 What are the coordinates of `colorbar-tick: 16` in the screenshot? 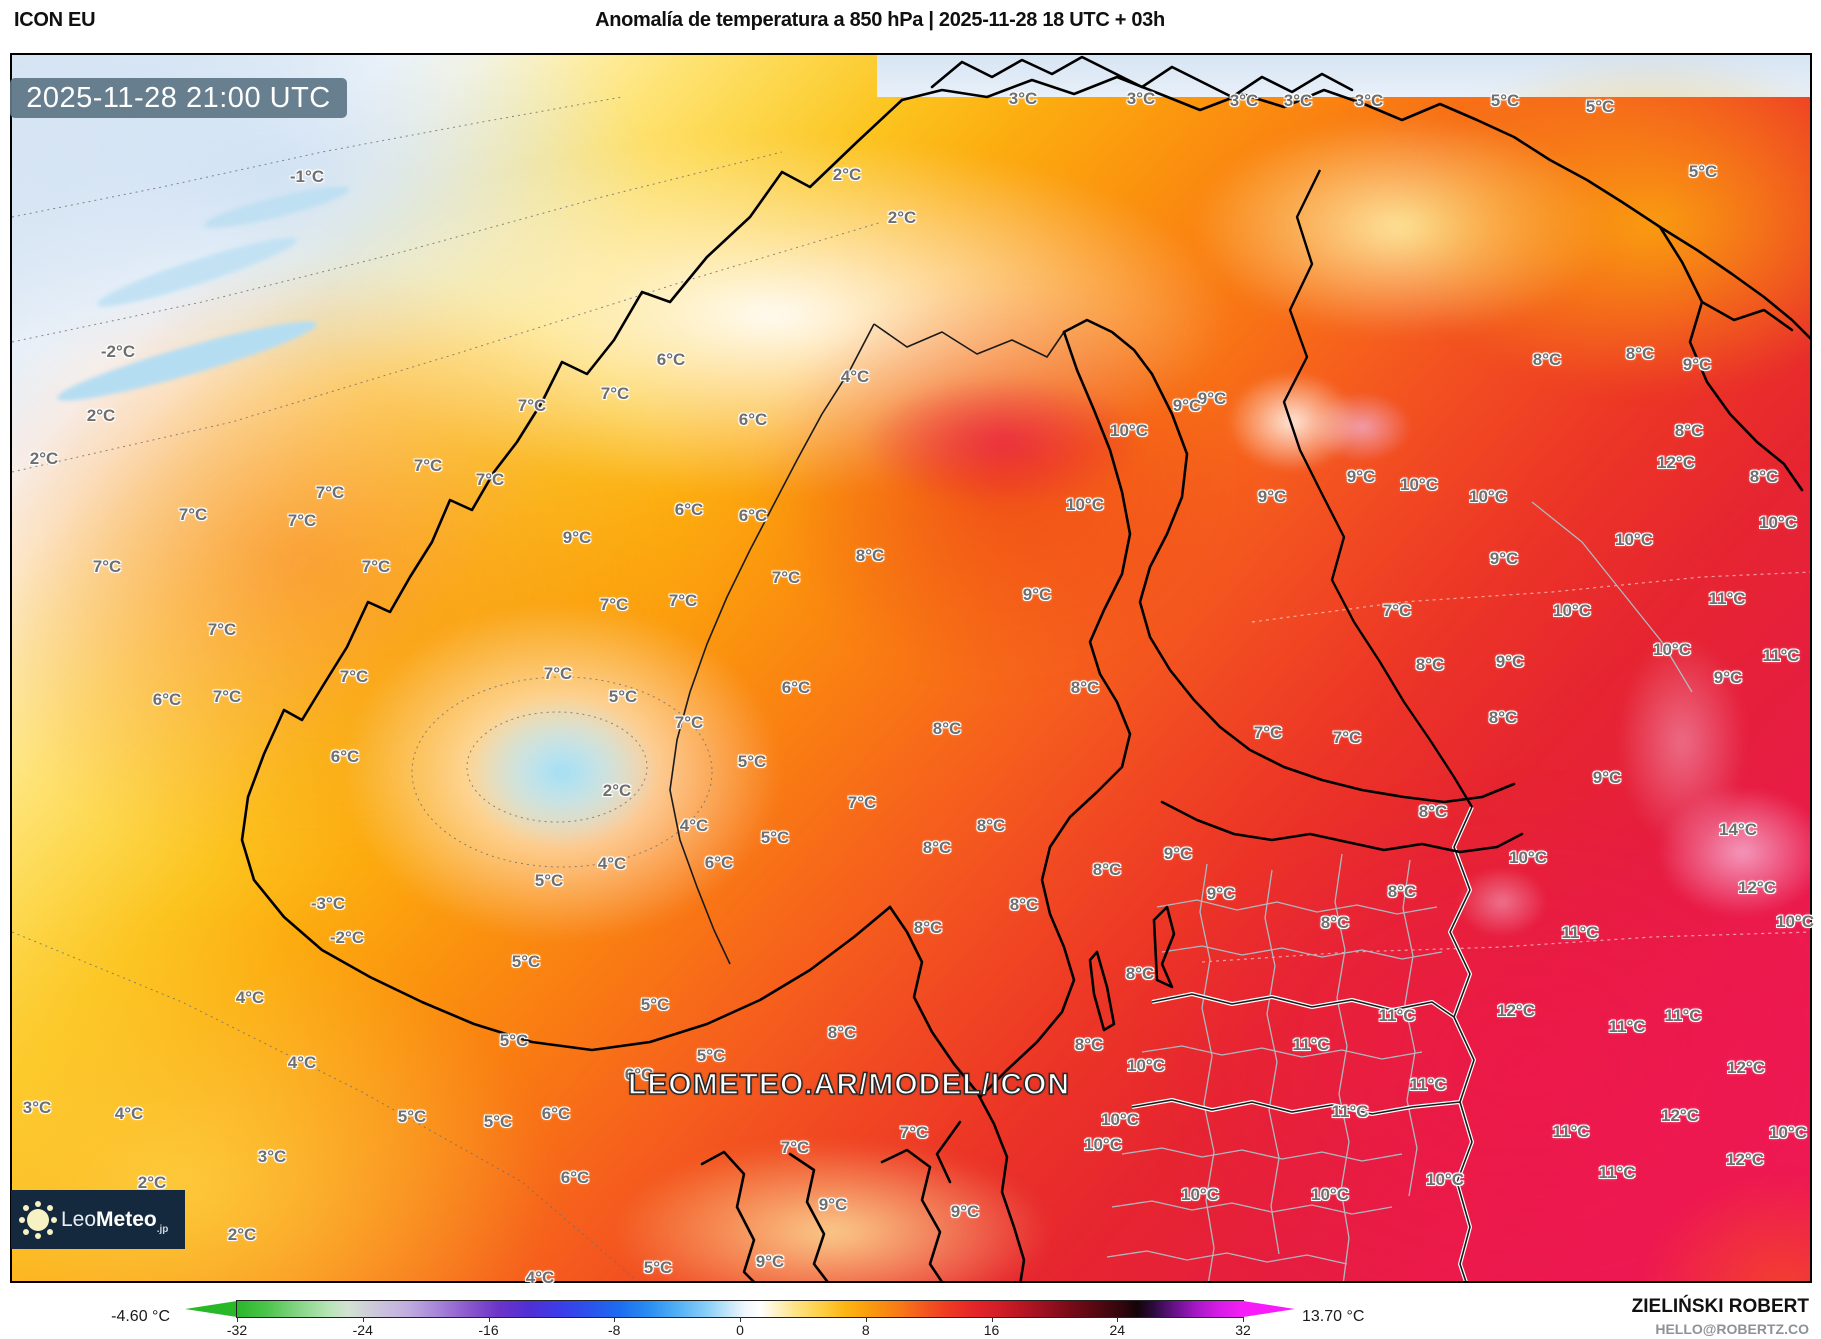 It's located at (992, 1327).